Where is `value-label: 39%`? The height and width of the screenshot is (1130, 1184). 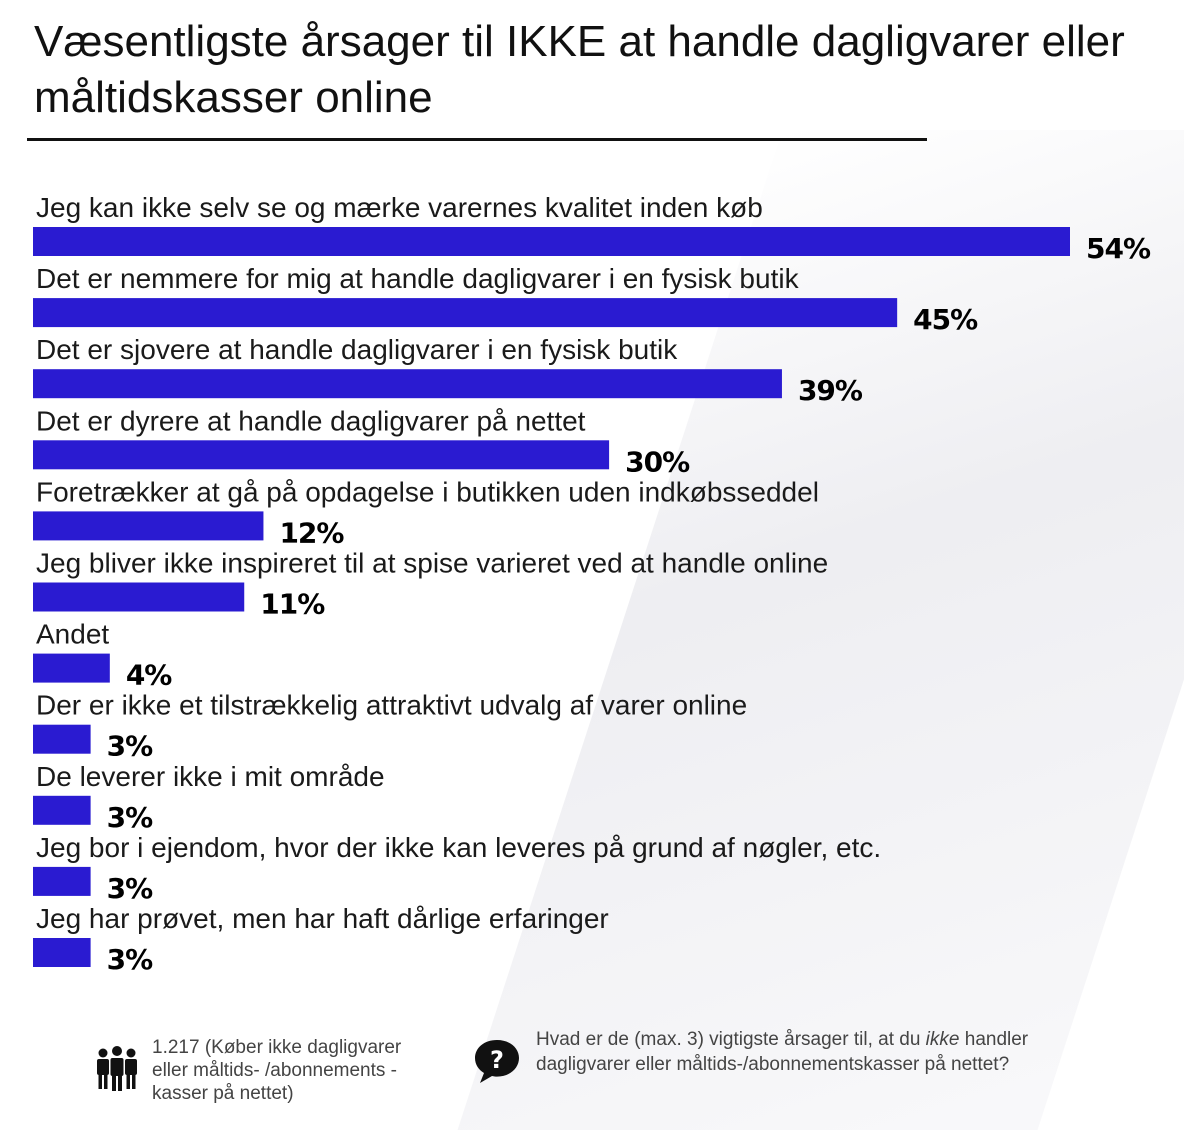
value-label: 39% is located at coordinates (830, 390).